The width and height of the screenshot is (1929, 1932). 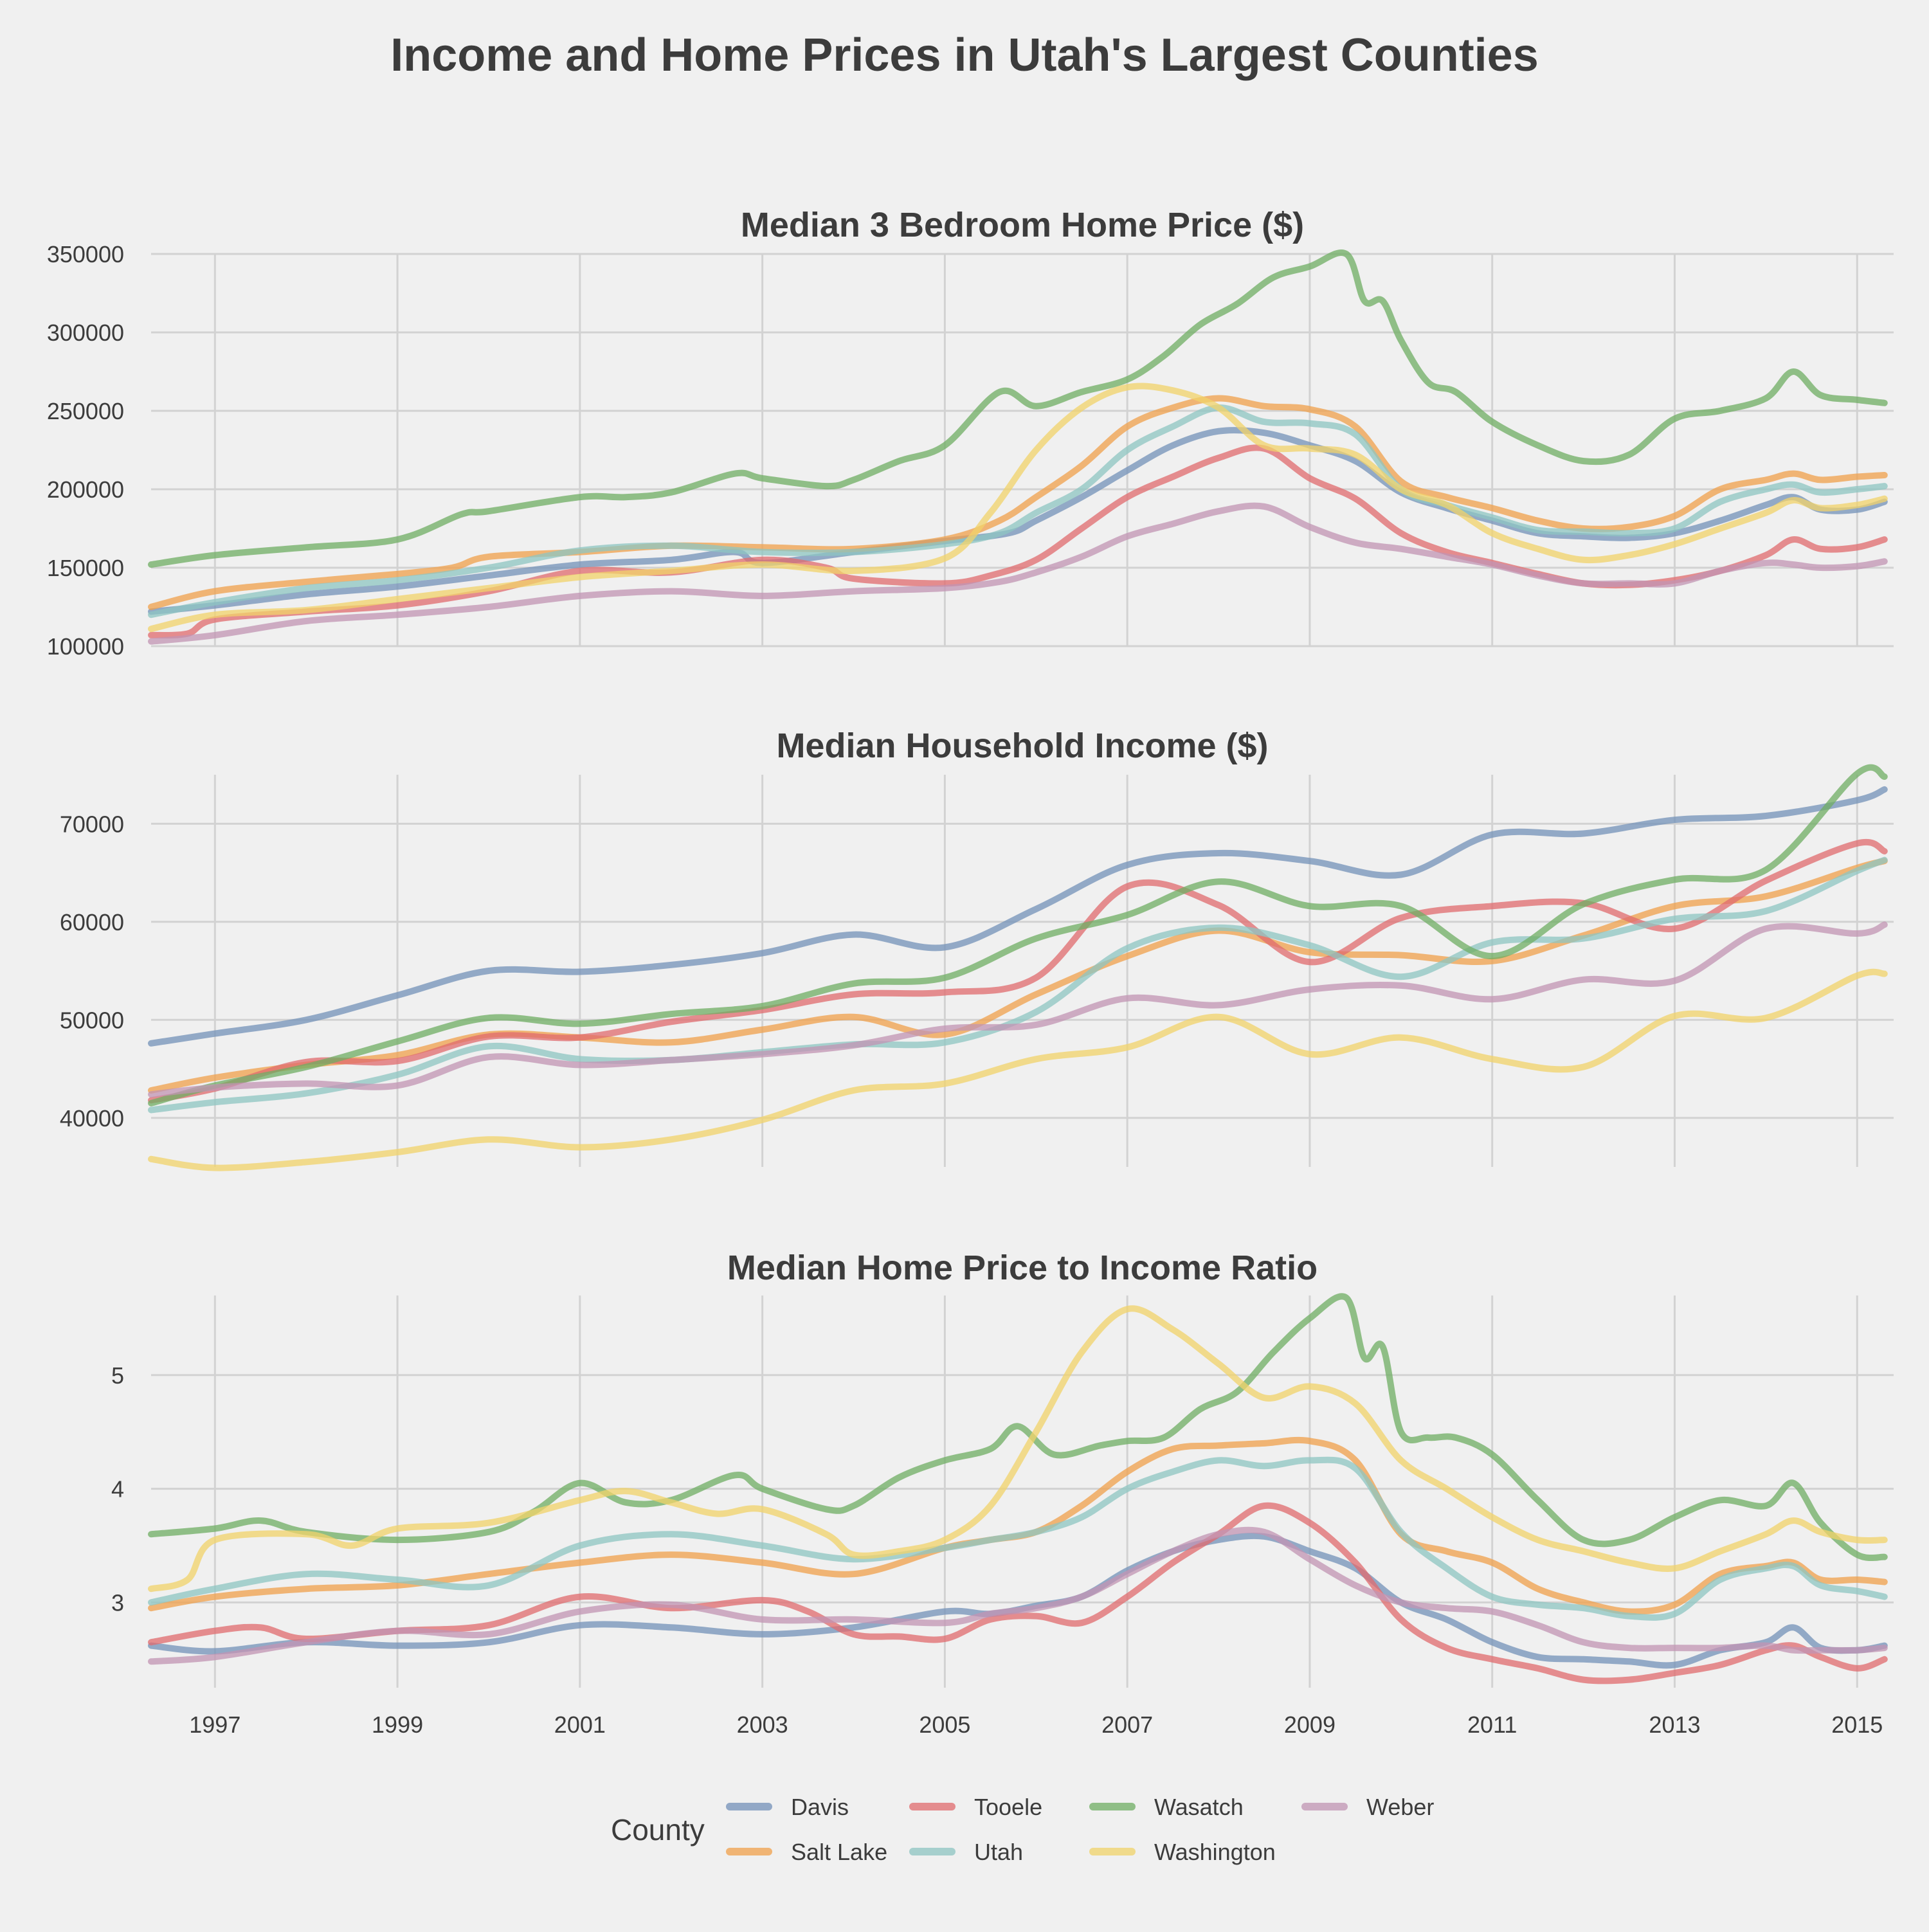 What do you see at coordinates (1022, 1268) in the screenshot?
I see `panel-title: Median Home Price to Income Ratio` at bounding box center [1022, 1268].